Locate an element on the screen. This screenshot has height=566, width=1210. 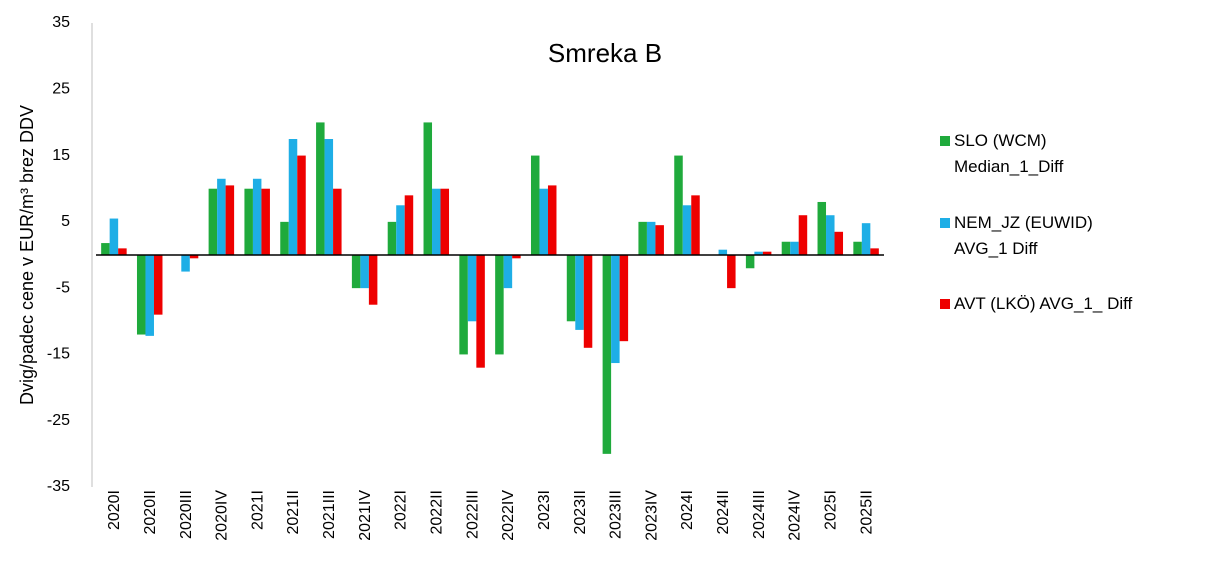
x-tick-label: 2024III is located at coordinates (759, 514).